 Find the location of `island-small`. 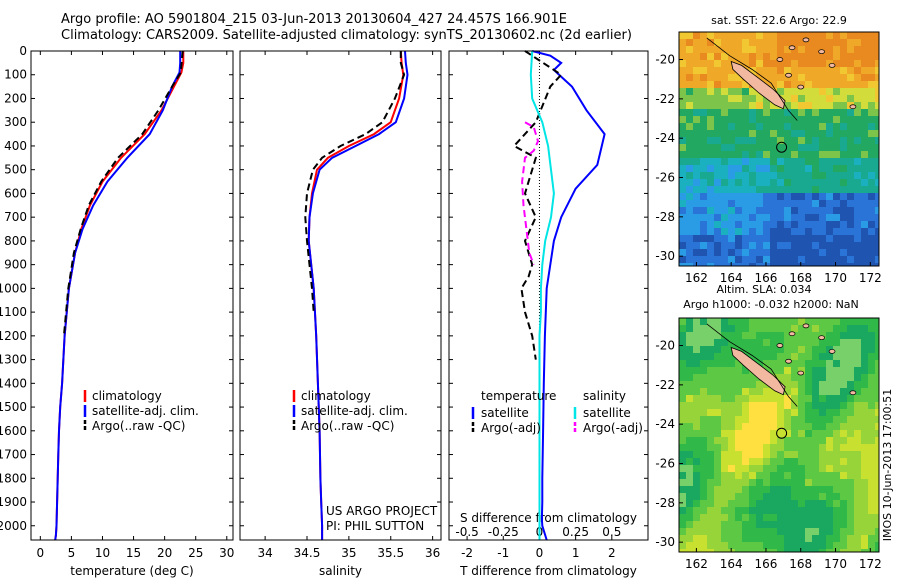

island-small is located at coordinates (801, 373).